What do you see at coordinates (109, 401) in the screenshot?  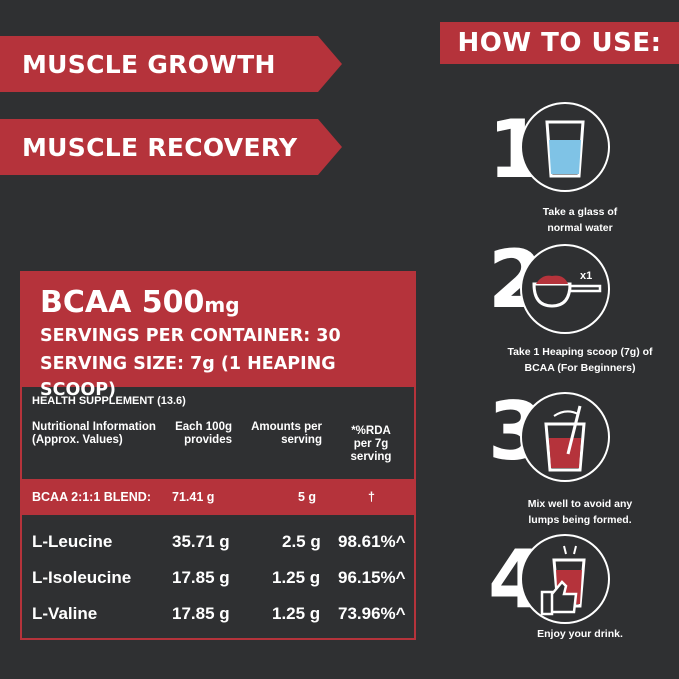 I see `health-supplement-label: HEALTH SUPPLEMENT (13.6)` at bounding box center [109, 401].